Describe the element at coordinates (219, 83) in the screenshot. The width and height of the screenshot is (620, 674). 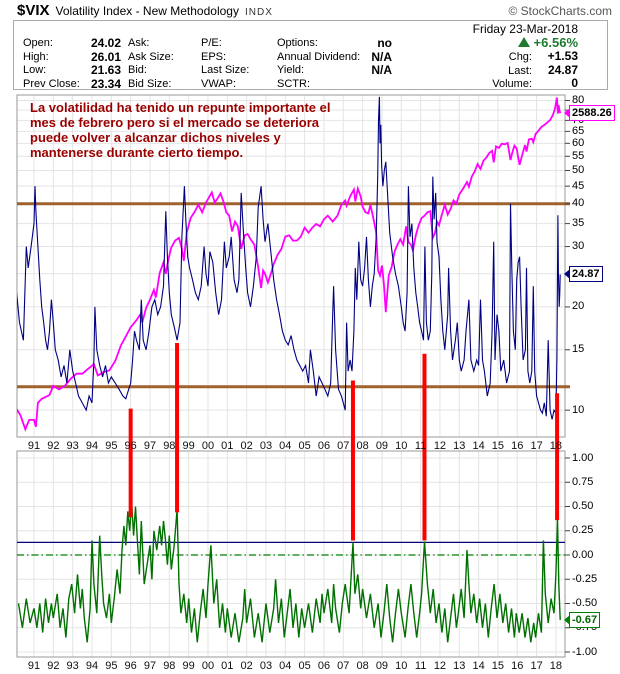
I see `quote-field-label: VWAP:` at that location.